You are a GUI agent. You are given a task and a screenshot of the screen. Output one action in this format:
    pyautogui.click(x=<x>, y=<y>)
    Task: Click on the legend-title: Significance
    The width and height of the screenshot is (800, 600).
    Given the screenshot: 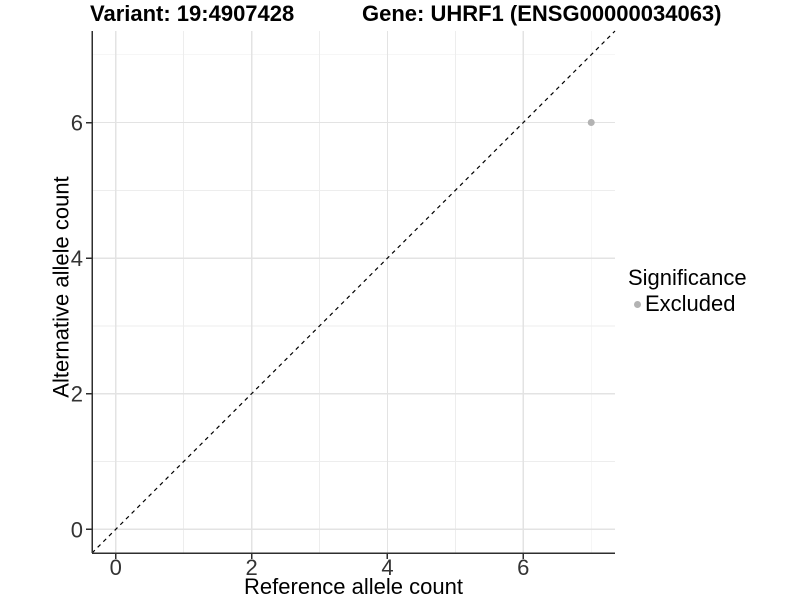 What is the action you would take?
    pyautogui.click(x=687, y=277)
    